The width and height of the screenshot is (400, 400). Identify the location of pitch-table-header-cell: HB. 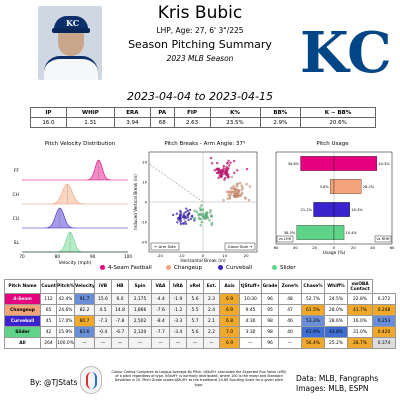
(120, 286).